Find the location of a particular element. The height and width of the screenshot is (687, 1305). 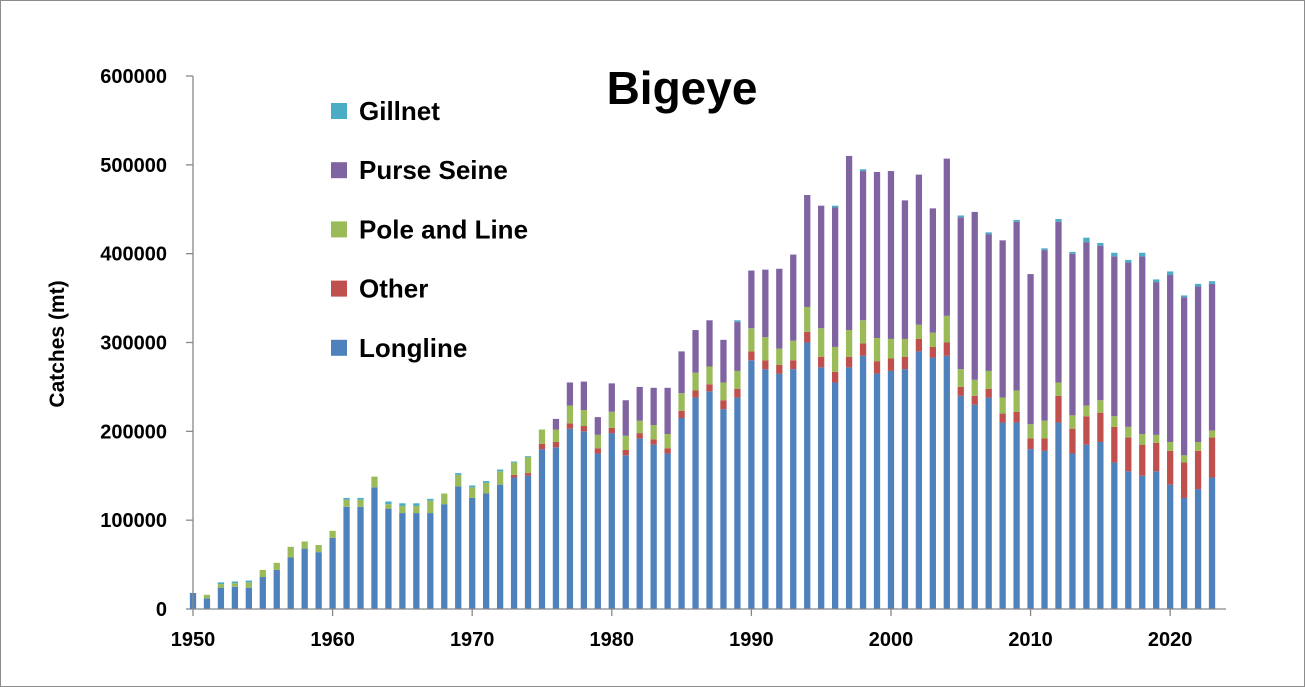

bar-longline-1963 is located at coordinates (374, 548).